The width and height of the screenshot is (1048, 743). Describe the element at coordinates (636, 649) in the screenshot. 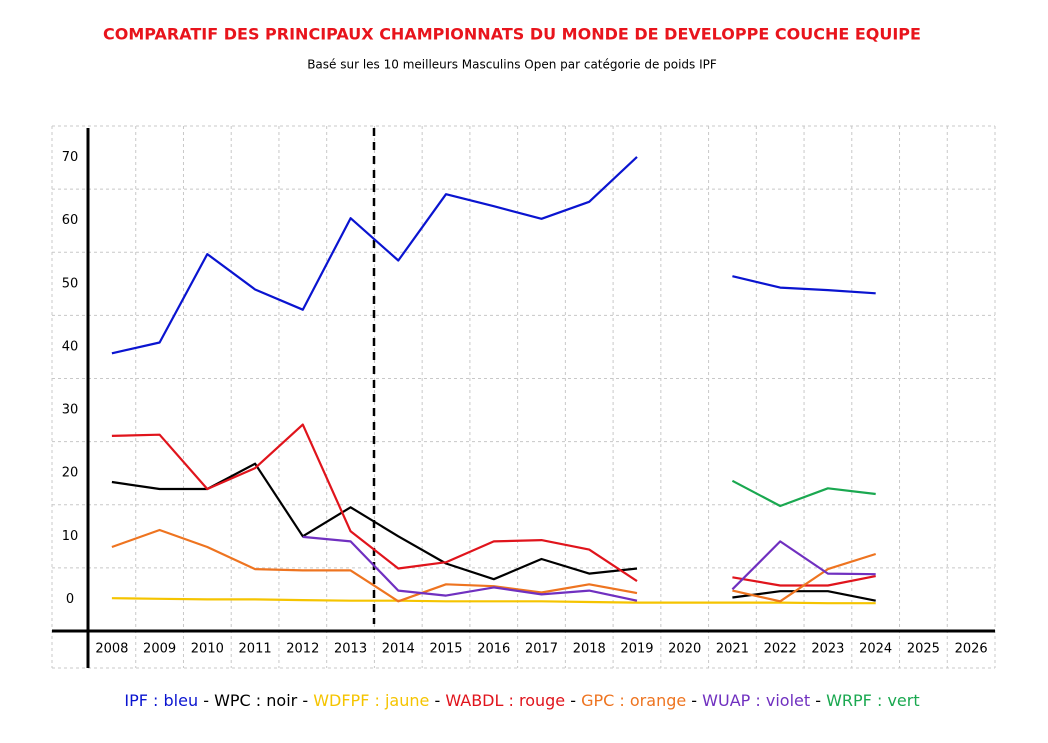

I see `x-tick-label: 2019` at that location.